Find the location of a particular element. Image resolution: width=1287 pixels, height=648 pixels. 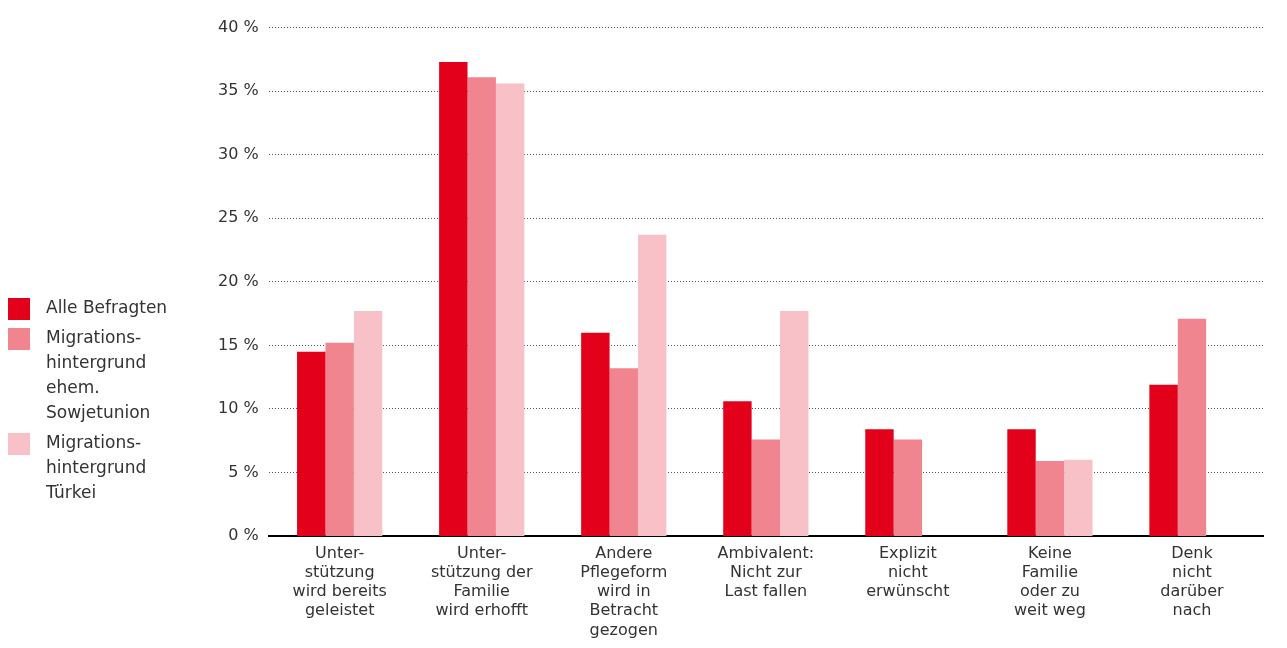

y-tick-label: 10 % is located at coordinates (238, 408).